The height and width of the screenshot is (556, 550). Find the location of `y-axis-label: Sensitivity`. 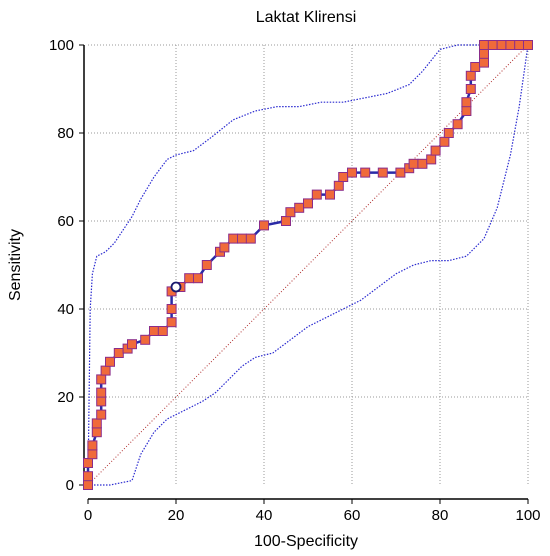

y-axis-label: Sensitivity is located at coordinates (15, 265).